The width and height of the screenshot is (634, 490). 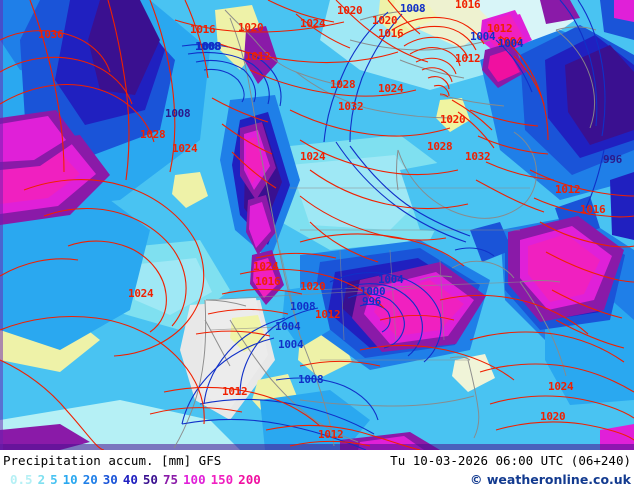 I want to click on map-bottom-edge, so click(x=317, y=447).